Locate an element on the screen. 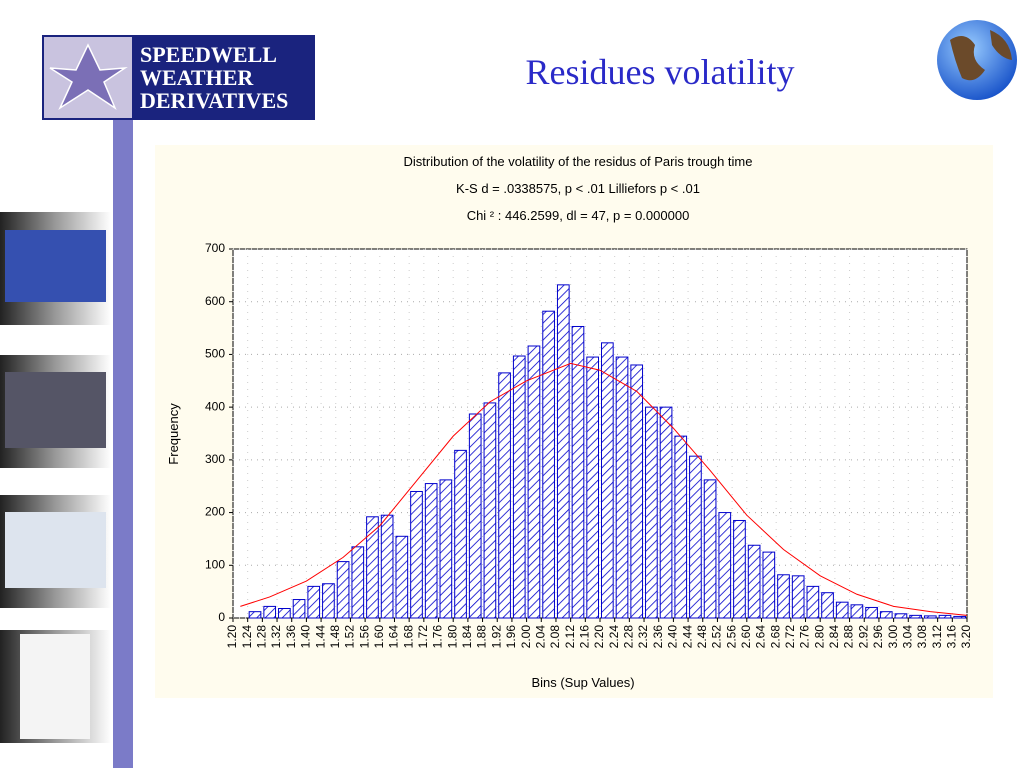 This screenshot has height=768, width=1024. y-tick-label: 600 is located at coordinates (215, 301).